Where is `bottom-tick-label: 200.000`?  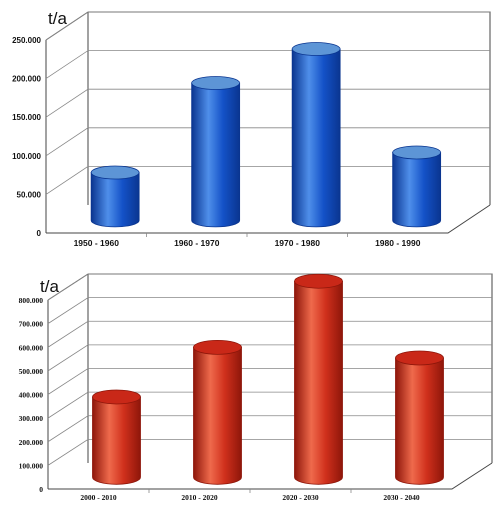
bottom-tick-label: 200.000 is located at coordinates (31, 442).